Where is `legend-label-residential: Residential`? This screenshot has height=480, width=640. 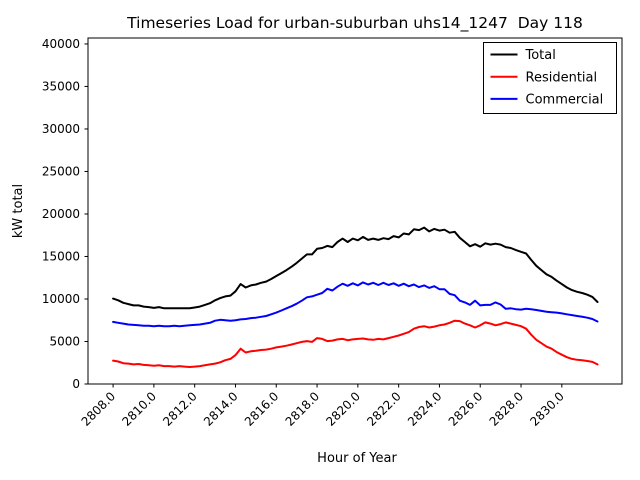 legend-label-residential: Residential is located at coordinates (562, 77).